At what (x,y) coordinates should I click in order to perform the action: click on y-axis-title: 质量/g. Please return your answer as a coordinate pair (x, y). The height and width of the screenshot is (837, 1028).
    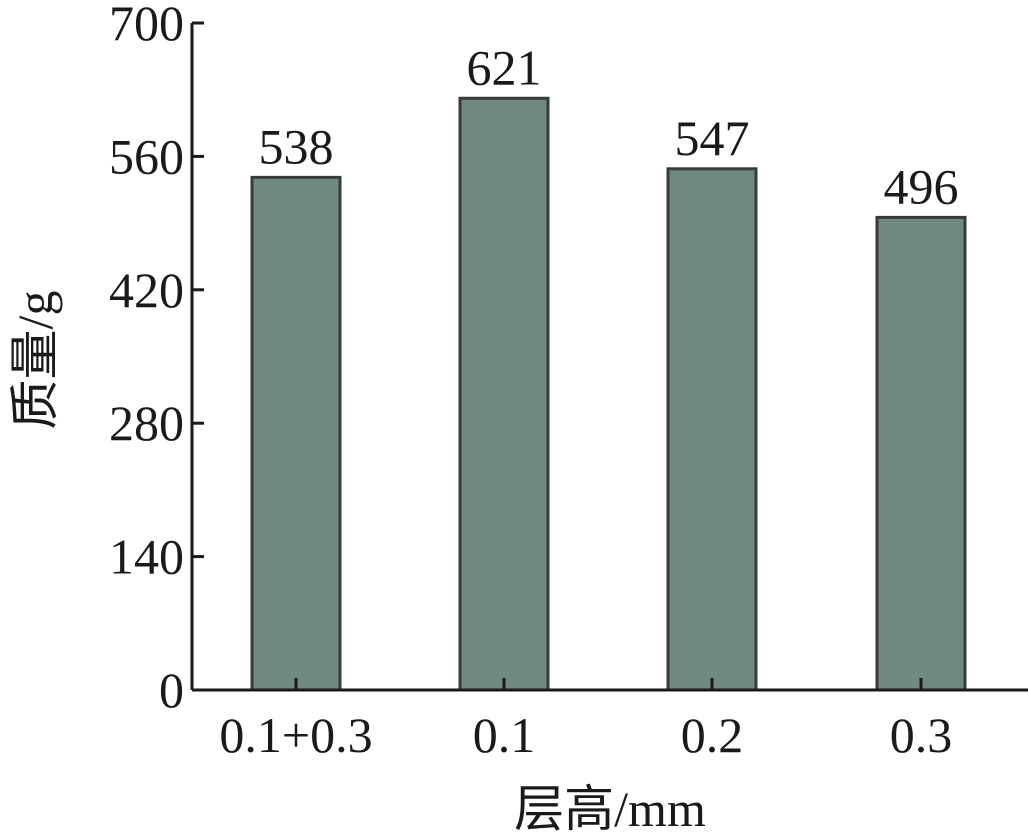
    Looking at the image, I should click on (35, 360).